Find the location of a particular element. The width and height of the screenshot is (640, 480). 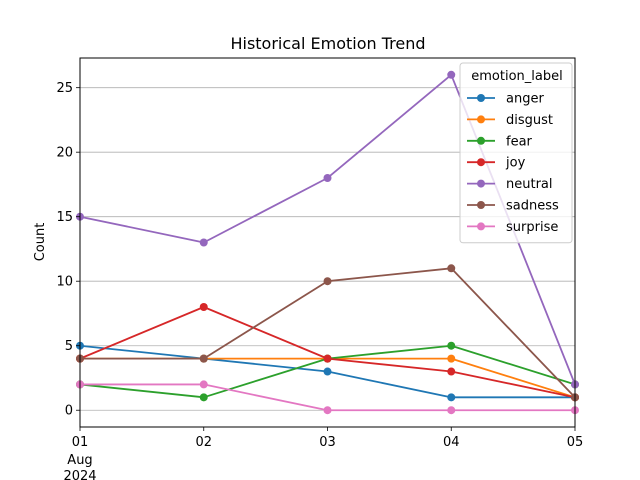

legend-item-neutral: neutral is located at coordinates (510, 184).